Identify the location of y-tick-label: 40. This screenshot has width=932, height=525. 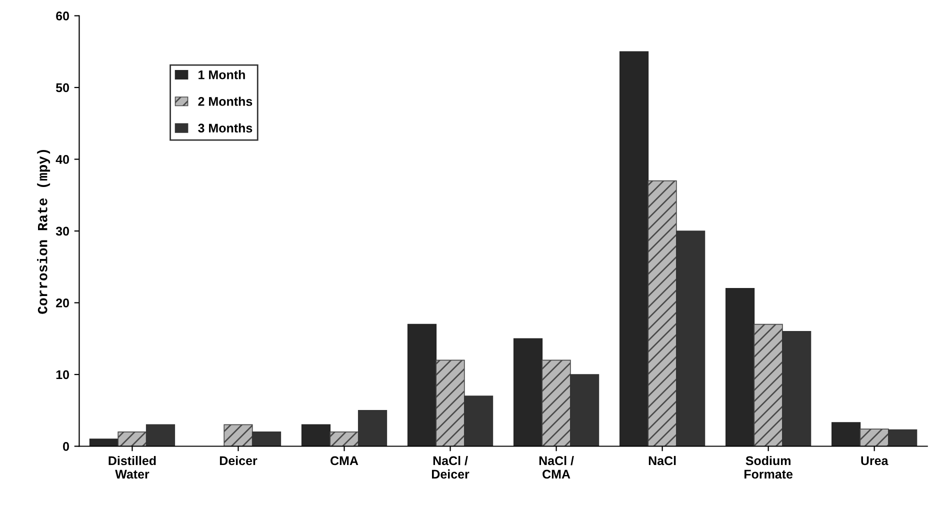
(62, 159).